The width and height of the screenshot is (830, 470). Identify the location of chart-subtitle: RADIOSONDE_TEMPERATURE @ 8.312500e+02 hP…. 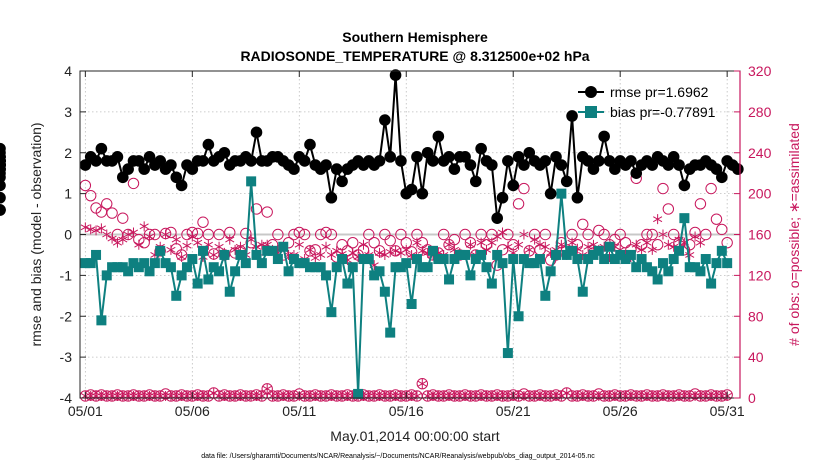
(414, 56).